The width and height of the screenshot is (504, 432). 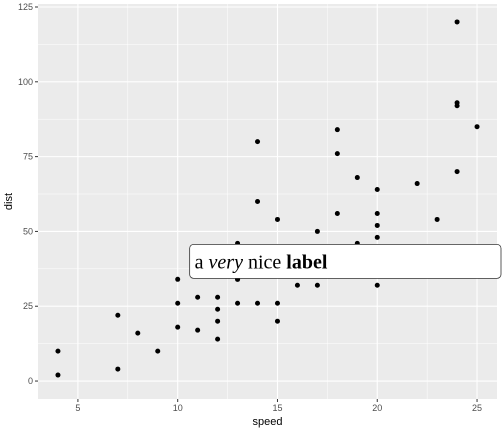 What do you see at coordinates (9, 201) in the screenshot?
I see `y-axis-title: dist` at bounding box center [9, 201].